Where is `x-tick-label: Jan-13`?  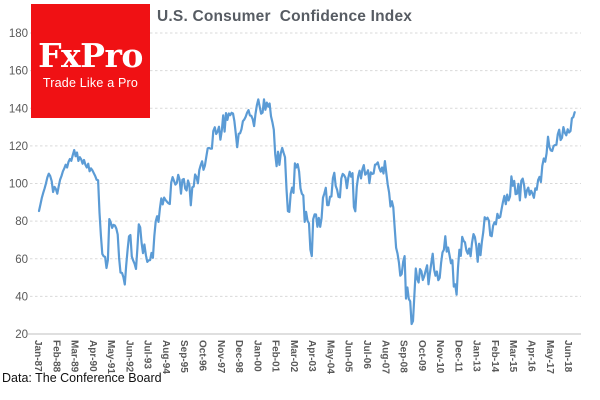 x-tick-label: Jan-13 is located at coordinates (476, 356).